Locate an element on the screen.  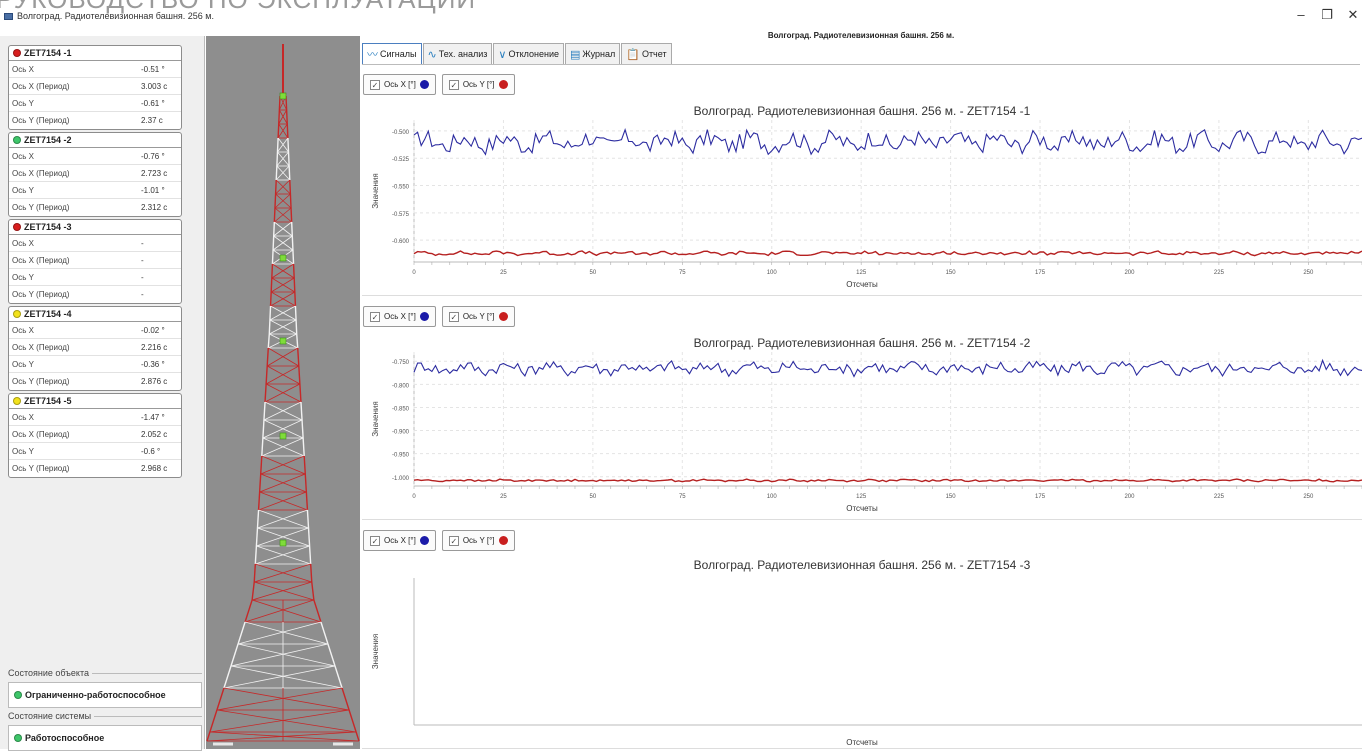
sensor-card-header: ZET7154 -5 is located at coordinates (95, 401).